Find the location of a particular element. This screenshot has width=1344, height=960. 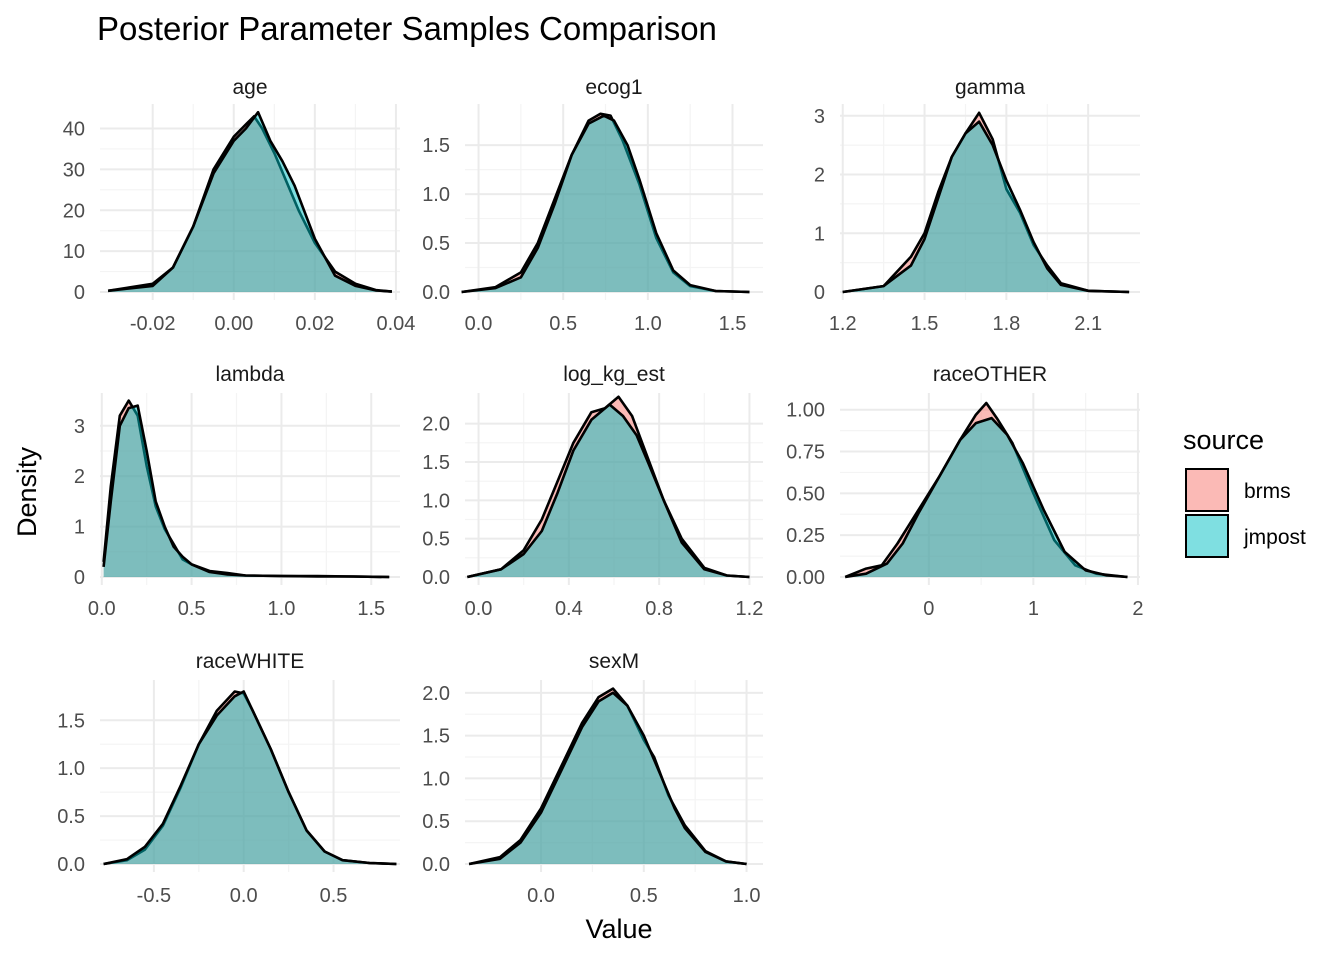

legend: source brms jmpost is located at coordinates (1244, 491).